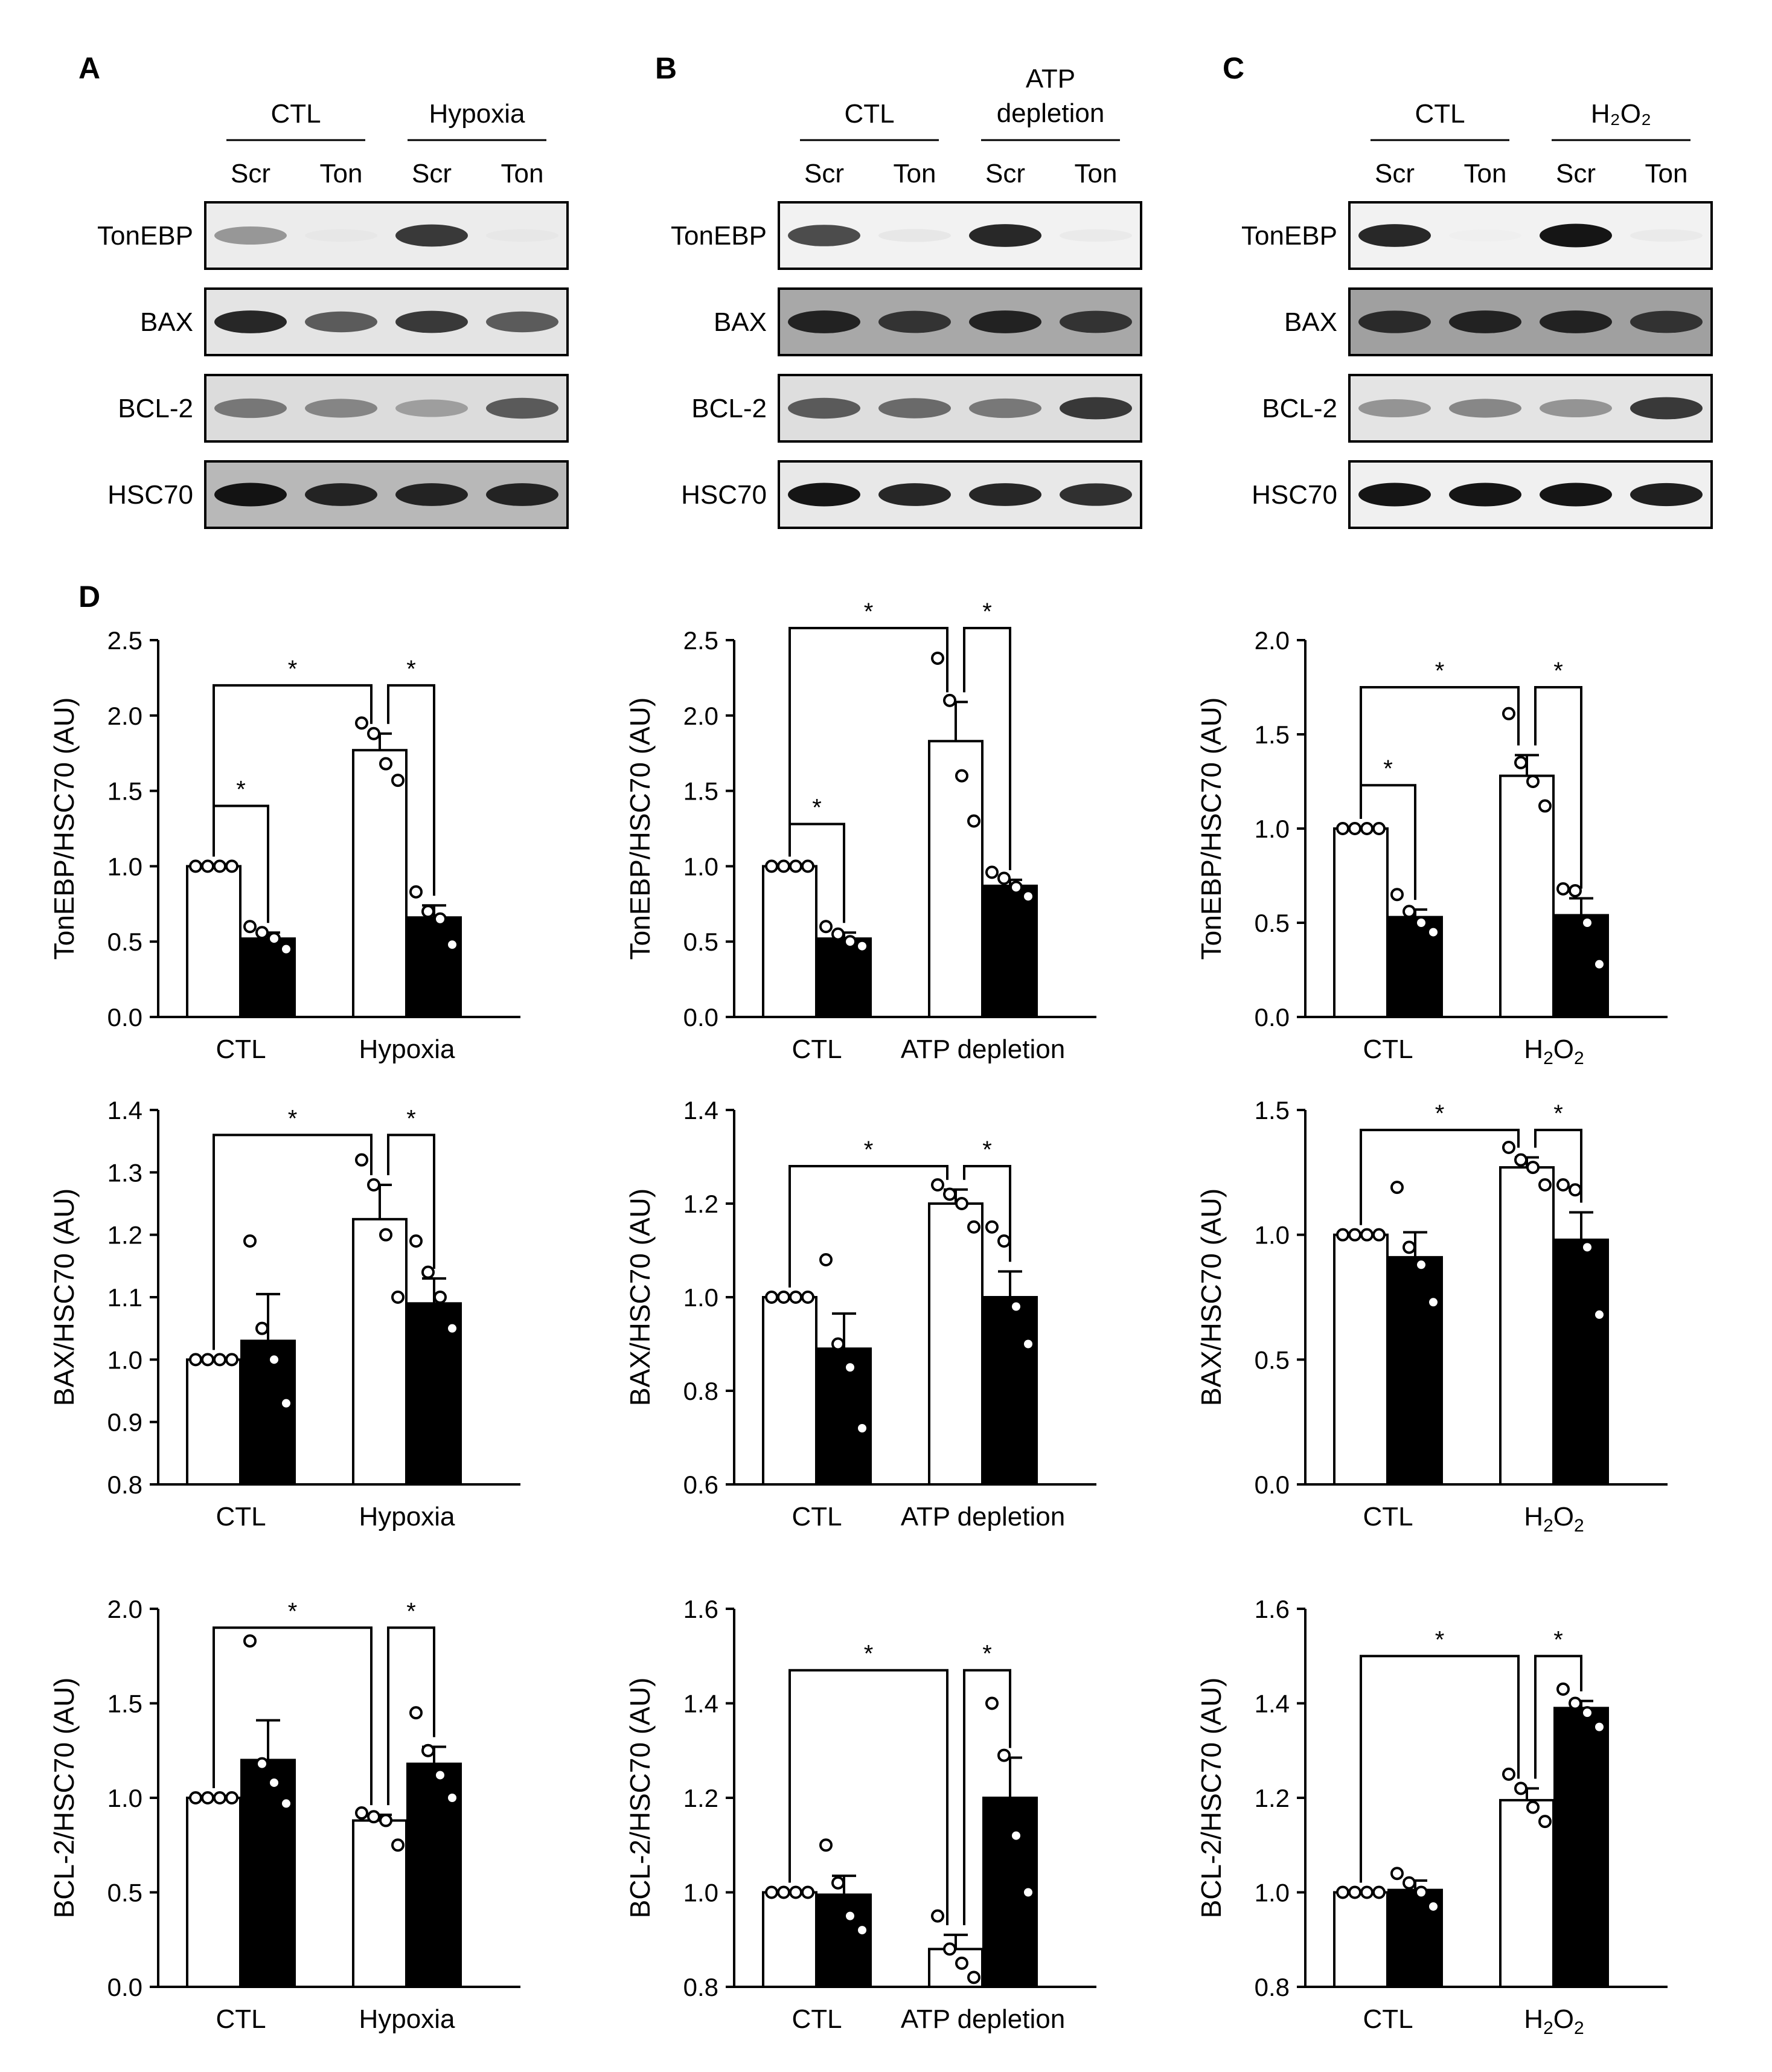 The height and width of the screenshot is (2072, 1772). Describe the element at coordinates (701, 1609) in the screenshot. I see `y-tick-label: 1.6` at that location.